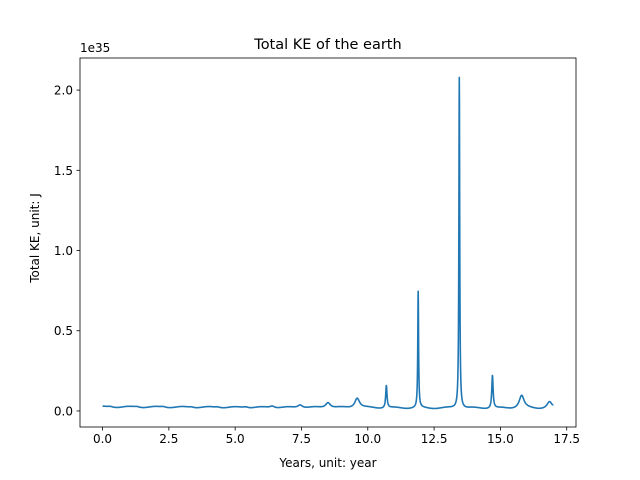 Image resolution: width=640 pixels, height=480 pixels. What do you see at coordinates (63, 411) in the screenshot?
I see `y-tick-label: 0.0` at bounding box center [63, 411].